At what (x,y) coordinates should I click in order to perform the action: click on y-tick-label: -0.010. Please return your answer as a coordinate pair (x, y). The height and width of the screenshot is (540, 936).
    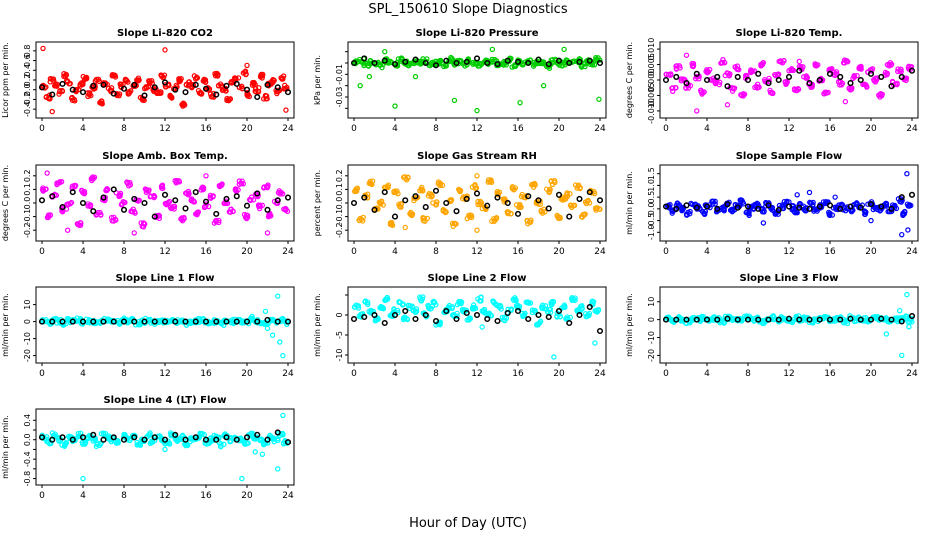
    Looking at the image, I should click on (651, 111).